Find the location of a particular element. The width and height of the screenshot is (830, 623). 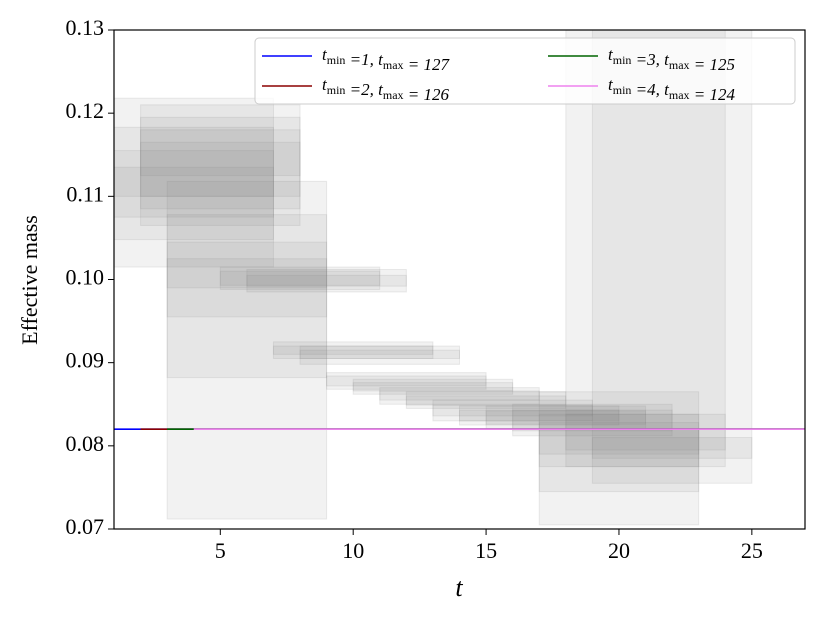

y-tick-label: 0.09 is located at coordinates (85, 360).